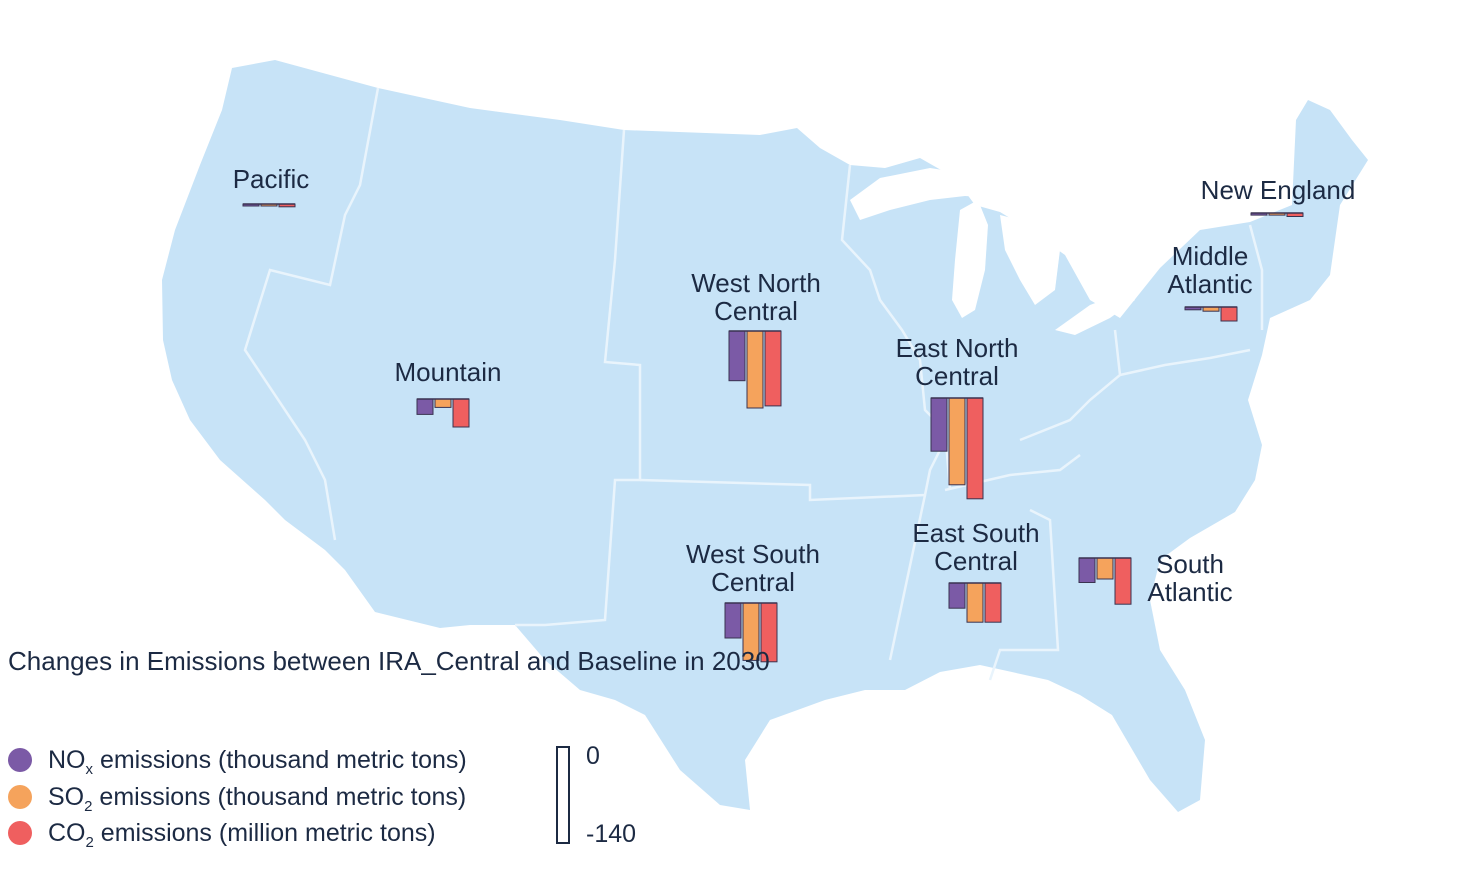  I want to click on legend-item-nox: NO x emissions (thousand metric tons), so click(237, 760).